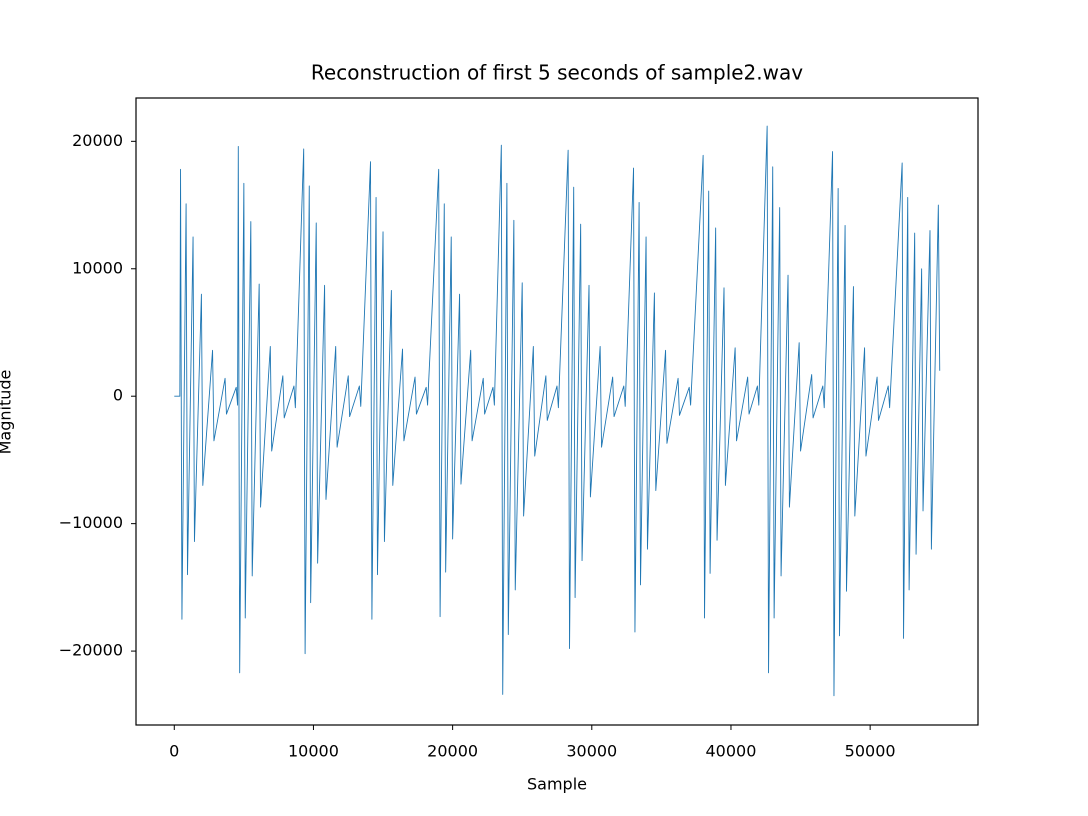 This screenshot has height=816, width=1088. Describe the element at coordinates (97, 140) in the screenshot. I see `y-tick-label: 20000` at that location.